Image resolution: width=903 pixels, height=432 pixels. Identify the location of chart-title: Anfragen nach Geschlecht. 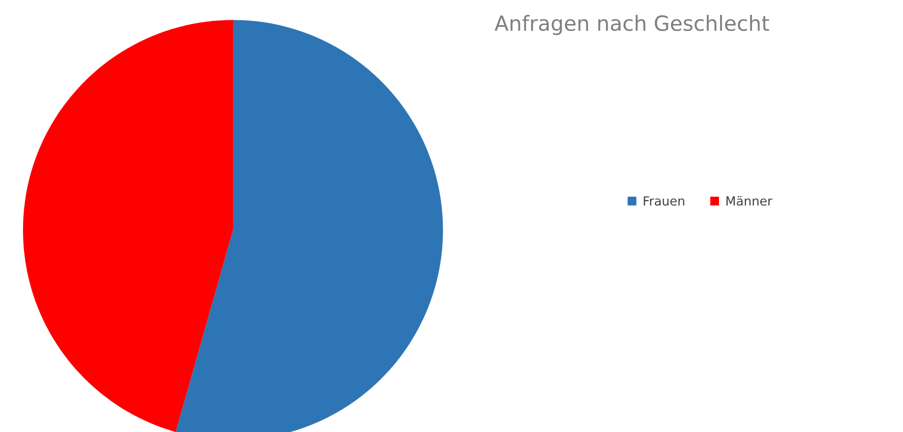
(632, 25).